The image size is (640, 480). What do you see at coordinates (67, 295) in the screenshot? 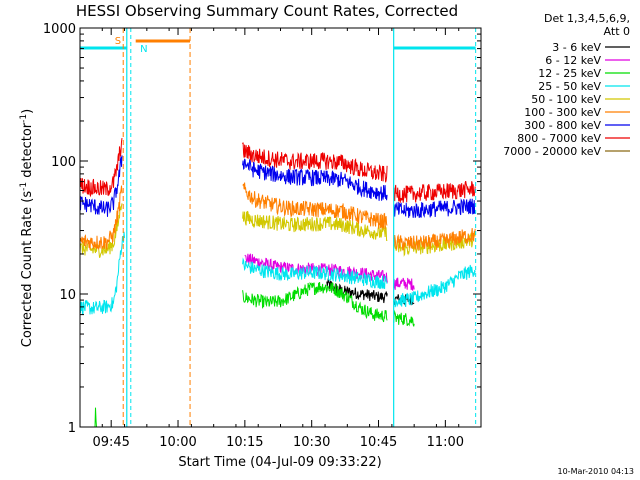
I see `y-tick-label: 10` at bounding box center [67, 295].